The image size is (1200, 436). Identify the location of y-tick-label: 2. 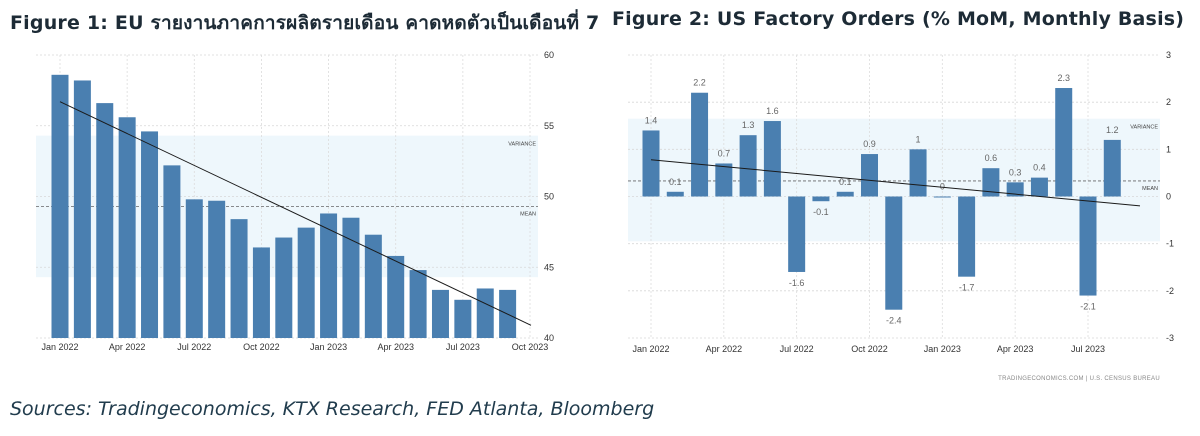
(1168, 102).